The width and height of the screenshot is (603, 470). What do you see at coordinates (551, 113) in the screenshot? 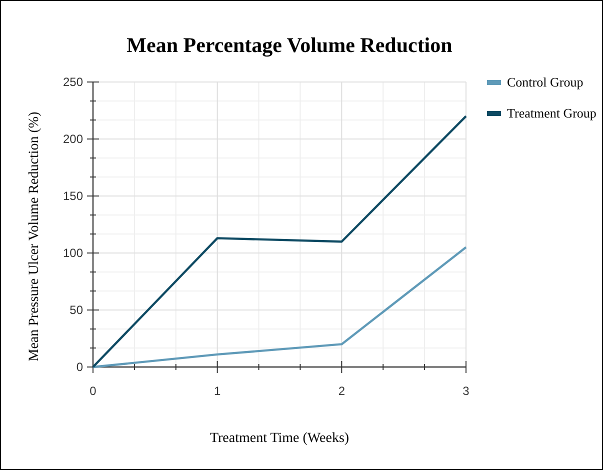
I see `legend-label: Treatment Group` at bounding box center [551, 113].